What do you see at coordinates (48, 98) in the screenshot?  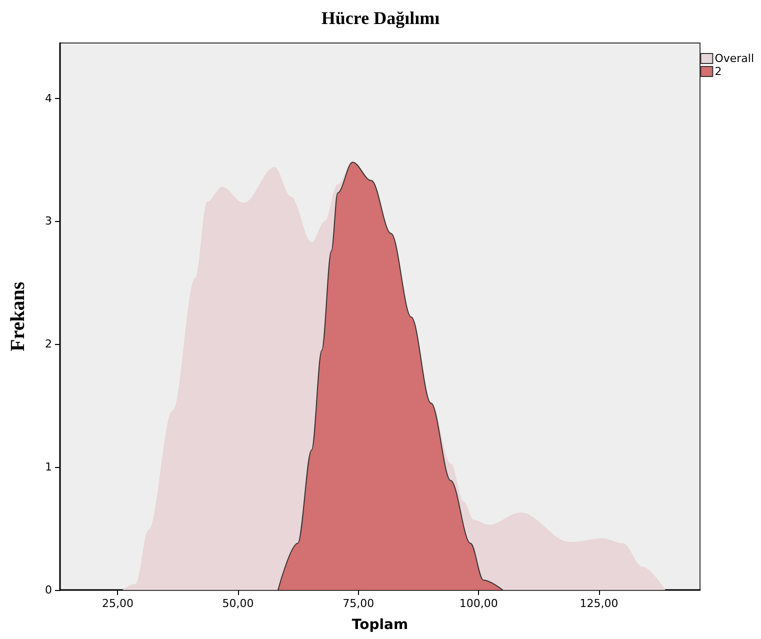 I see `y-tick-label: 4` at bounding box center [48, 98].